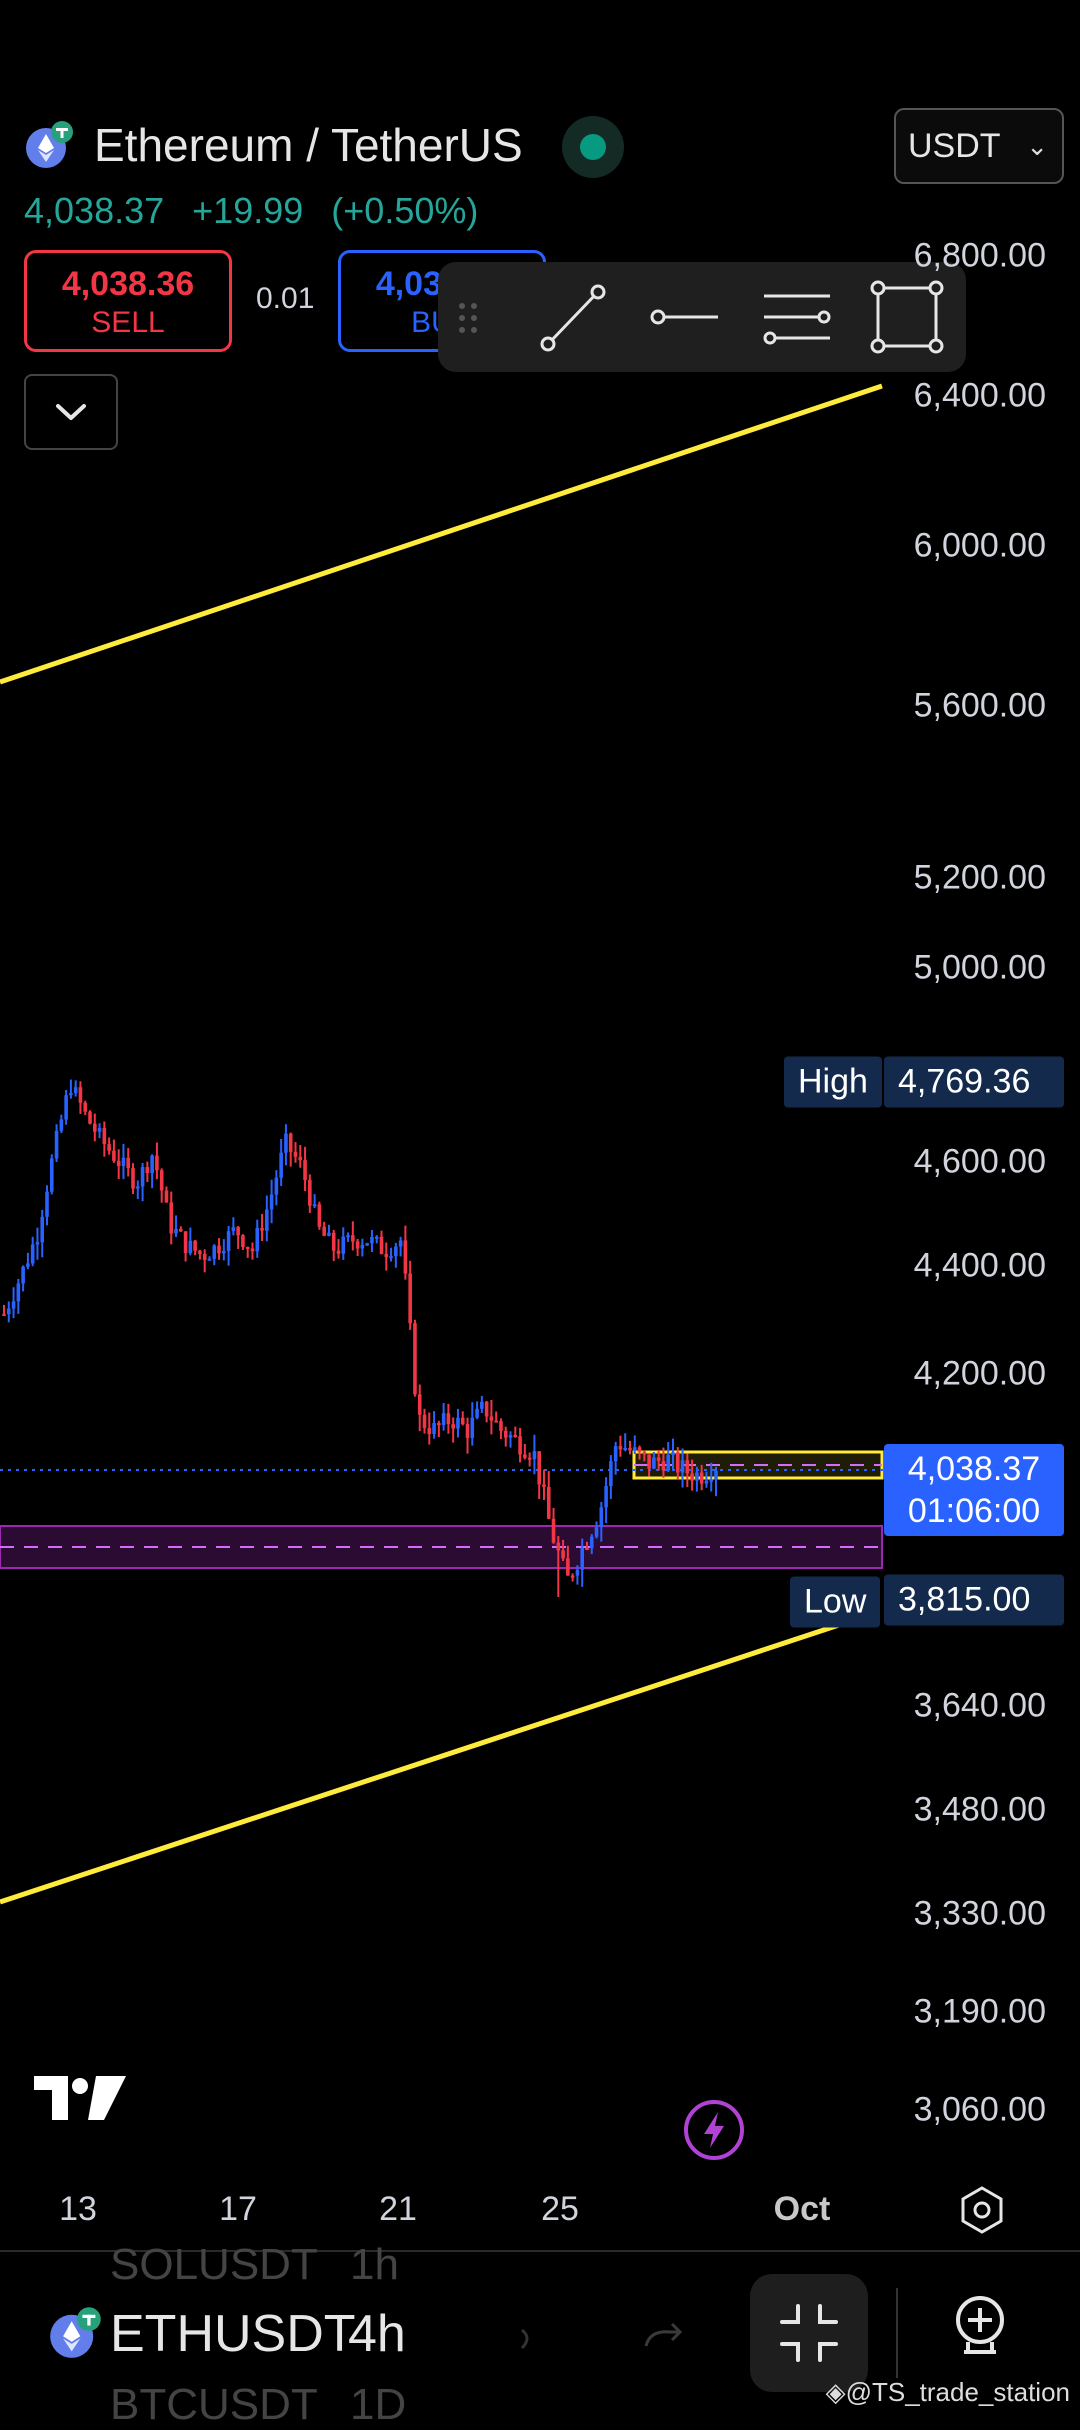 Image resolution: width=1080 pixels, height=2430 pixels. Describe the element at coordinates (979, 2109) in the screenshot. I see `price-tick: 3,060.00` at that location.